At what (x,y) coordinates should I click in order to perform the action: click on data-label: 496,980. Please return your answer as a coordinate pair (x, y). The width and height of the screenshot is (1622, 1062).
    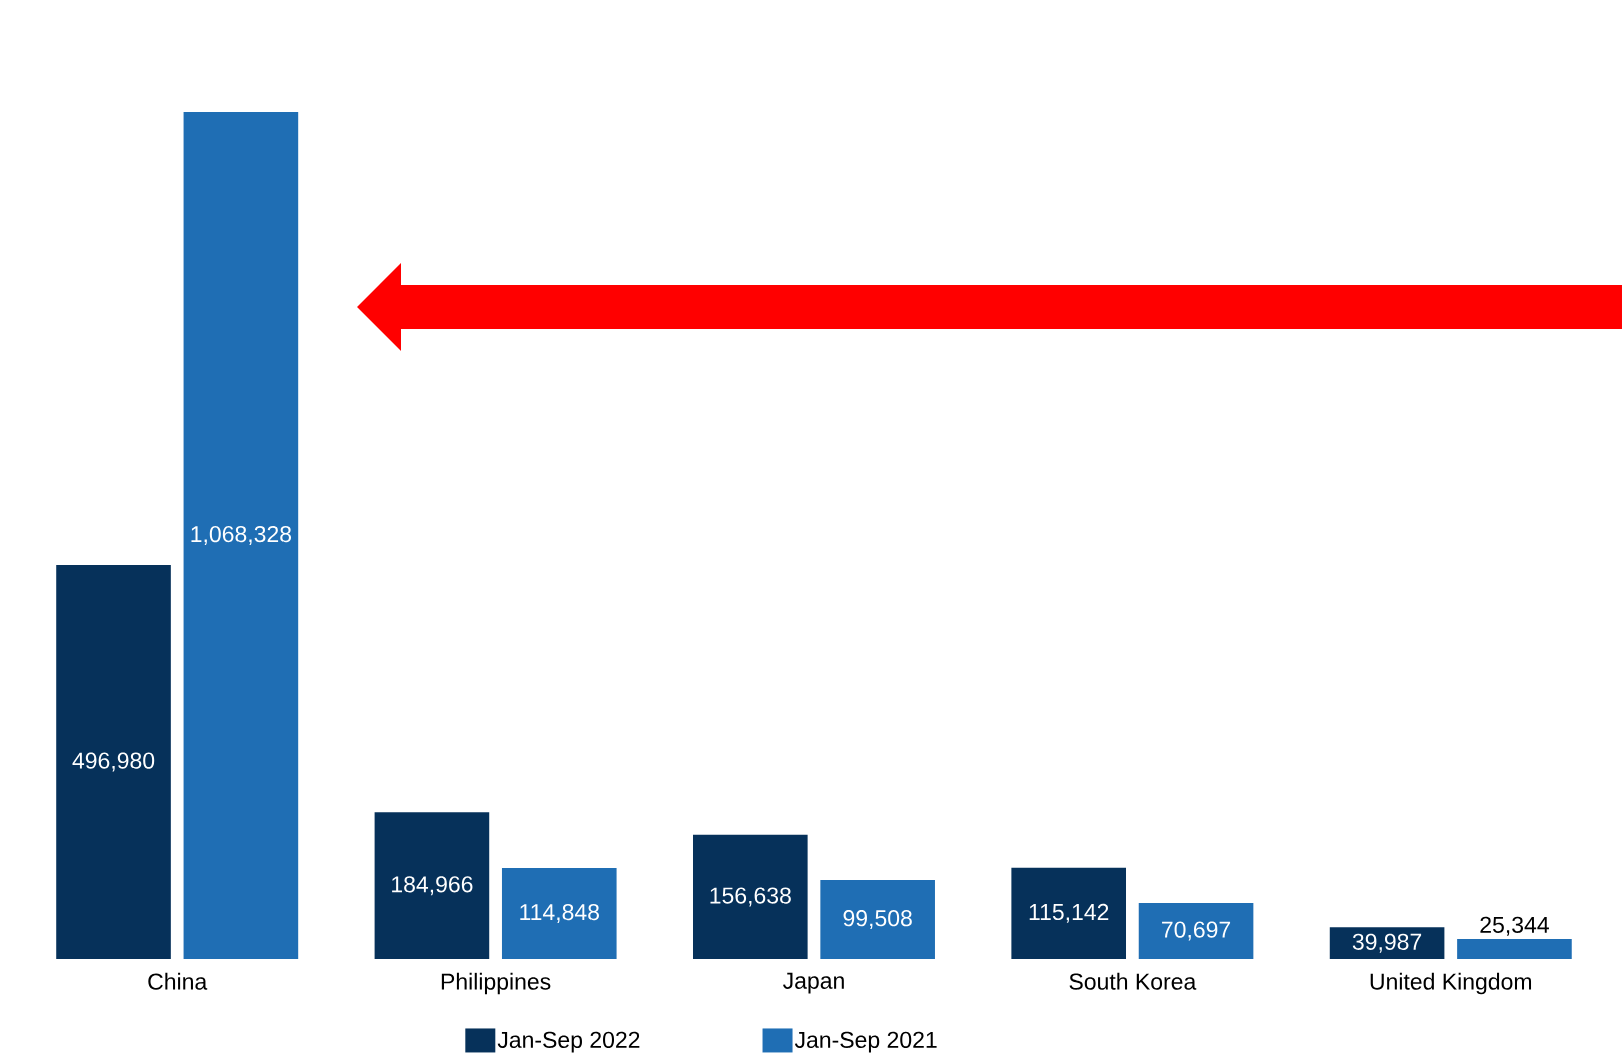
    Looking at the image, I should click on (113, 762).